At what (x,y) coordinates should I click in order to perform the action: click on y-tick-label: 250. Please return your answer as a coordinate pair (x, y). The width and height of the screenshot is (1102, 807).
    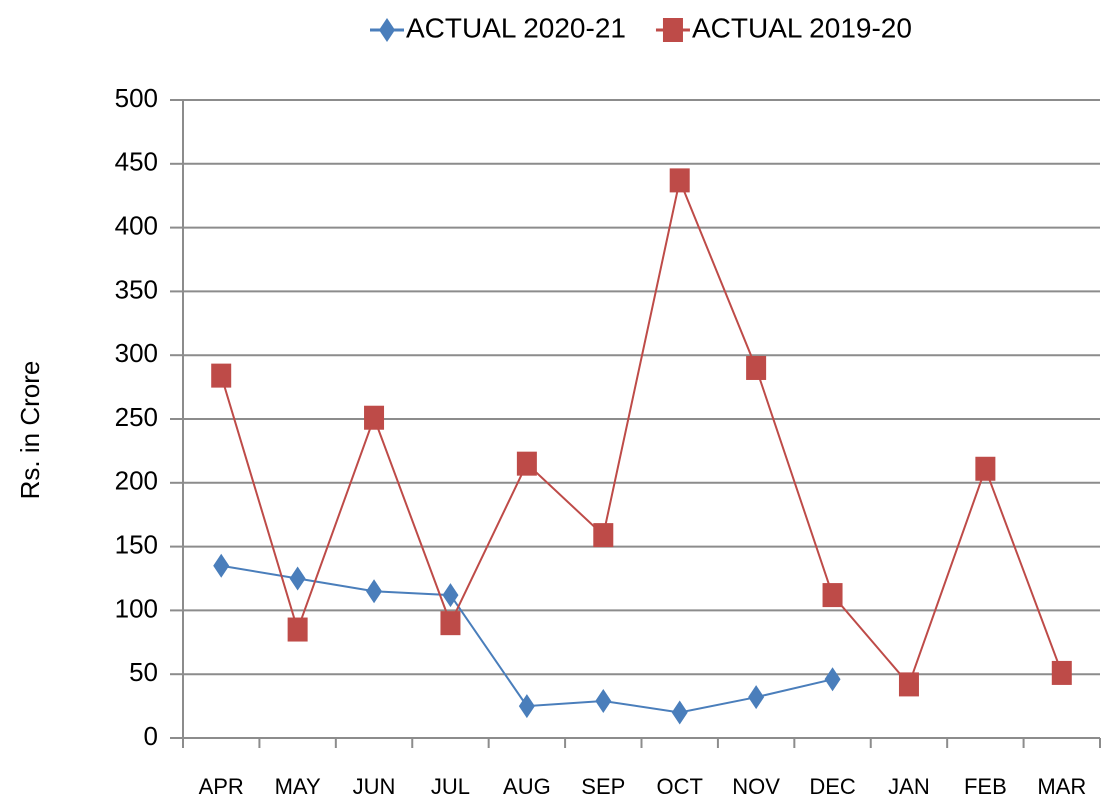
    Looking at the image, I should click on (136, 417).